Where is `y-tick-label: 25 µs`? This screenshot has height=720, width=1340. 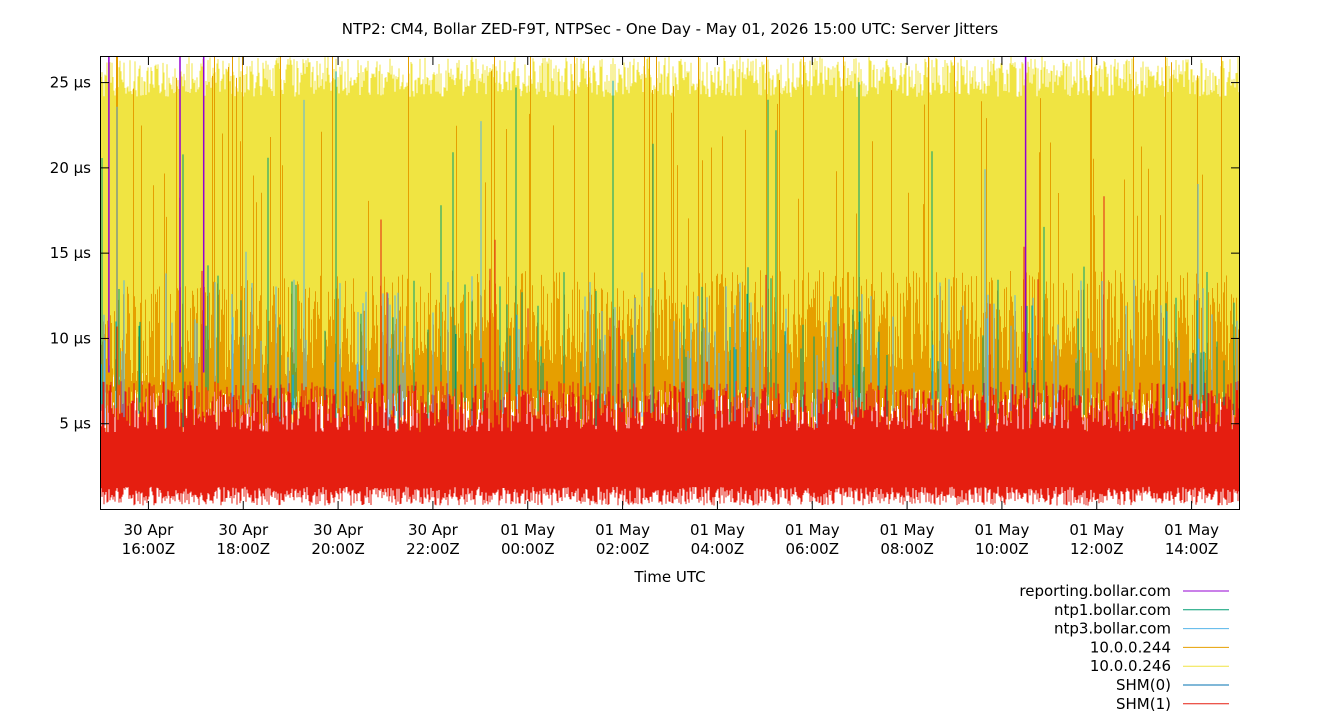
y-tick-label: 25 µs is located at coordinates (70, 83).